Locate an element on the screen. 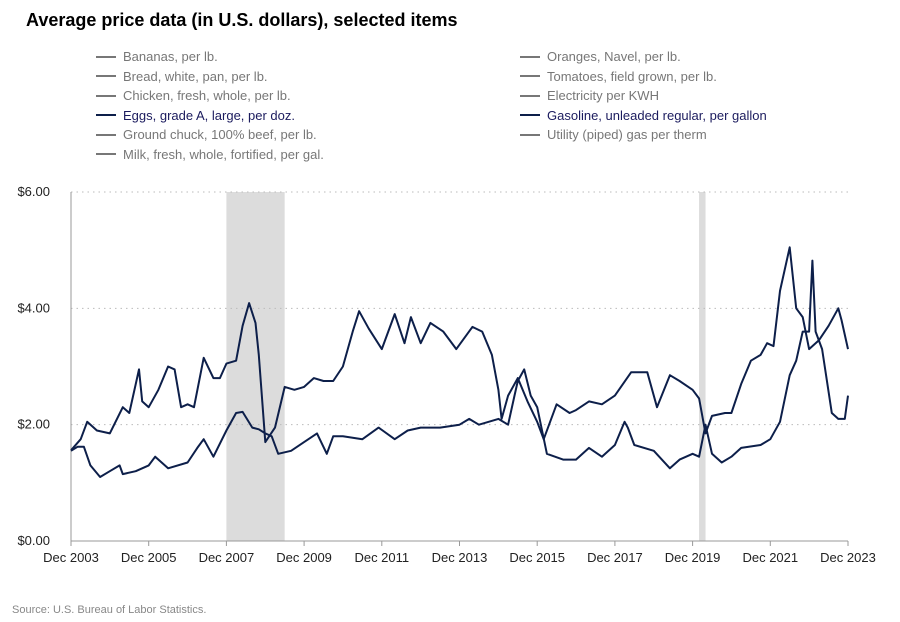  legend-label: Tomatoes, field grown, per lb. is located at coordinates (632, 76).